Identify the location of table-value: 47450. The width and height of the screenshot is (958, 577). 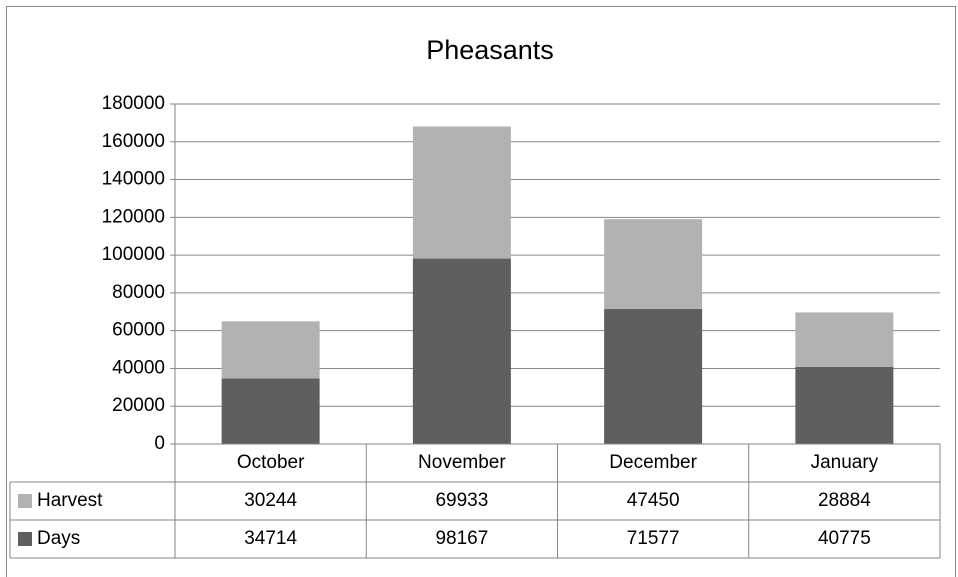
(653, 500).